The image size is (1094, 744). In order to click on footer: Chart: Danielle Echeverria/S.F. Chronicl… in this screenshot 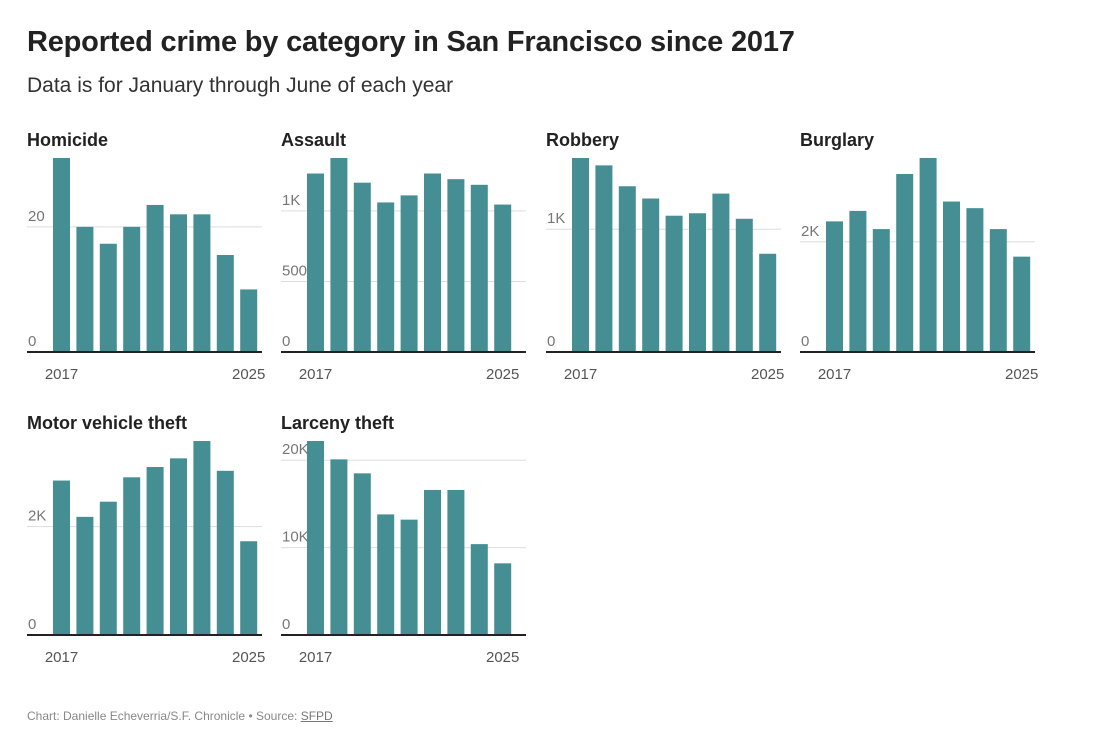, I will do `click(180, 716)`.